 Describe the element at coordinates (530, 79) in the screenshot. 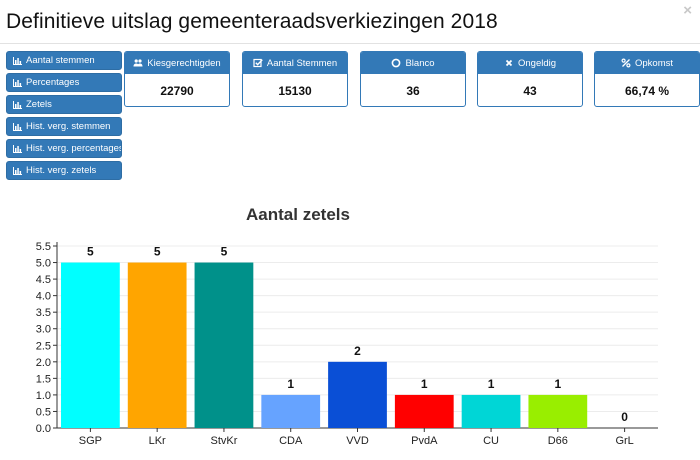

I see `stat-ongeldig: Ongeldig 43` at that location.